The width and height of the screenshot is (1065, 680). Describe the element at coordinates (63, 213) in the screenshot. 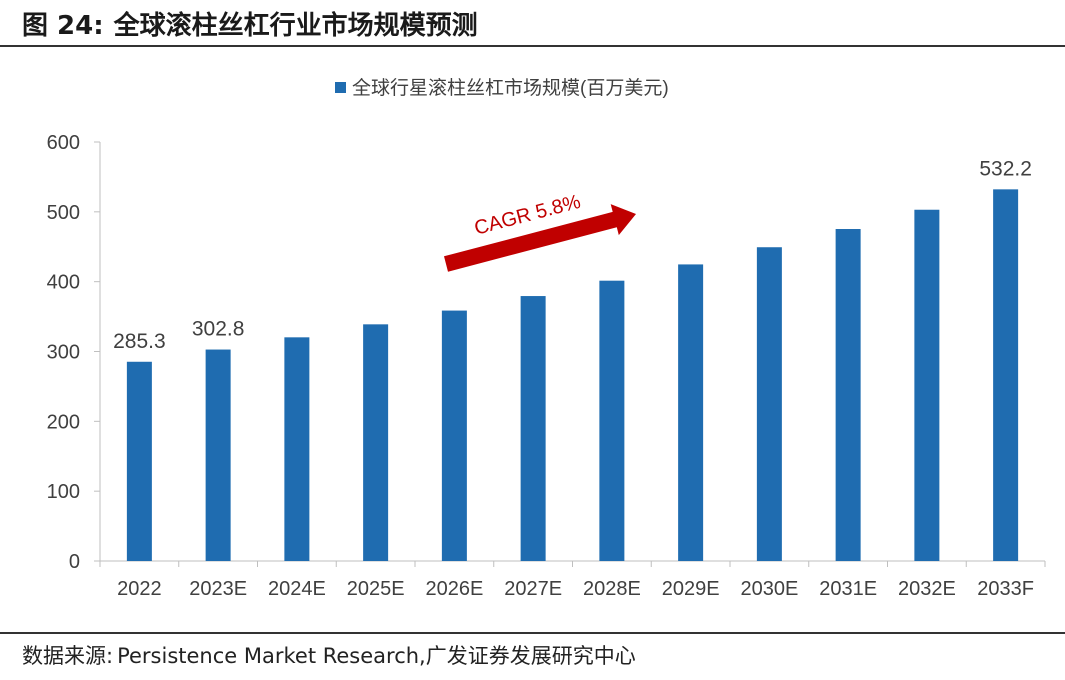

I see `y-tick-label: 500` at that location.